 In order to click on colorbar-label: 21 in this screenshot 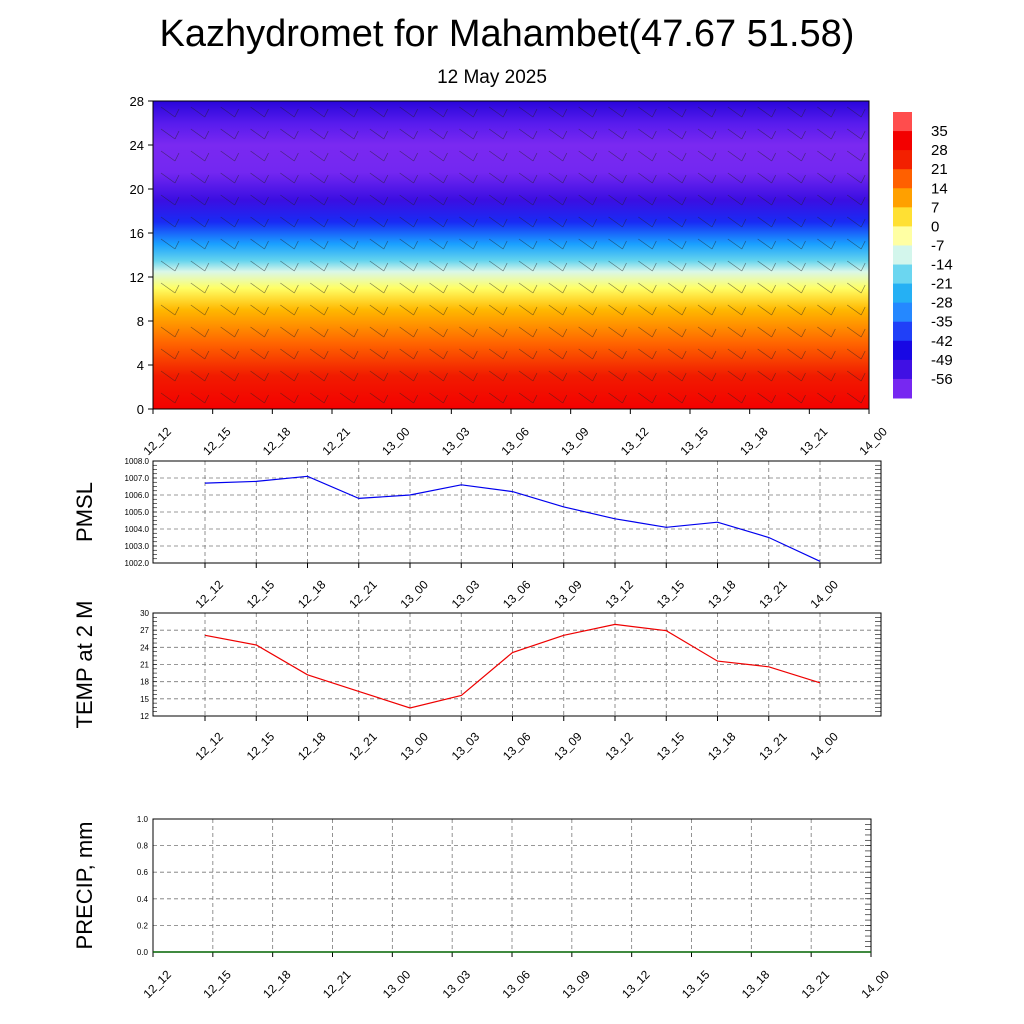, I will do `click(939, 169)`.